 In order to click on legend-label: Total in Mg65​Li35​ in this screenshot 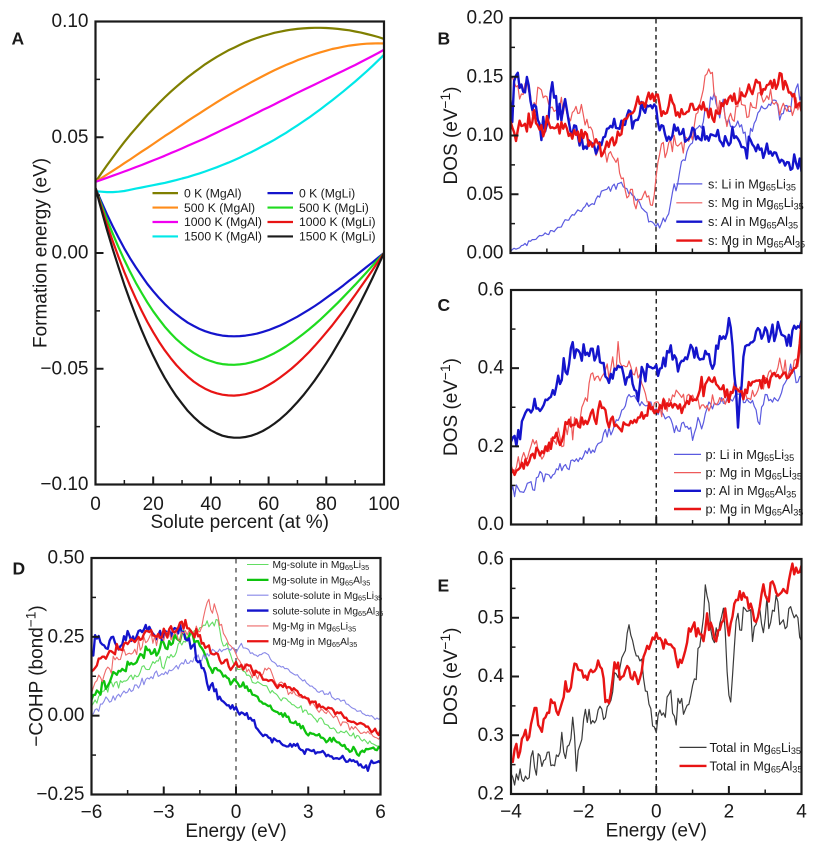, I will do `click(755, 748)`.